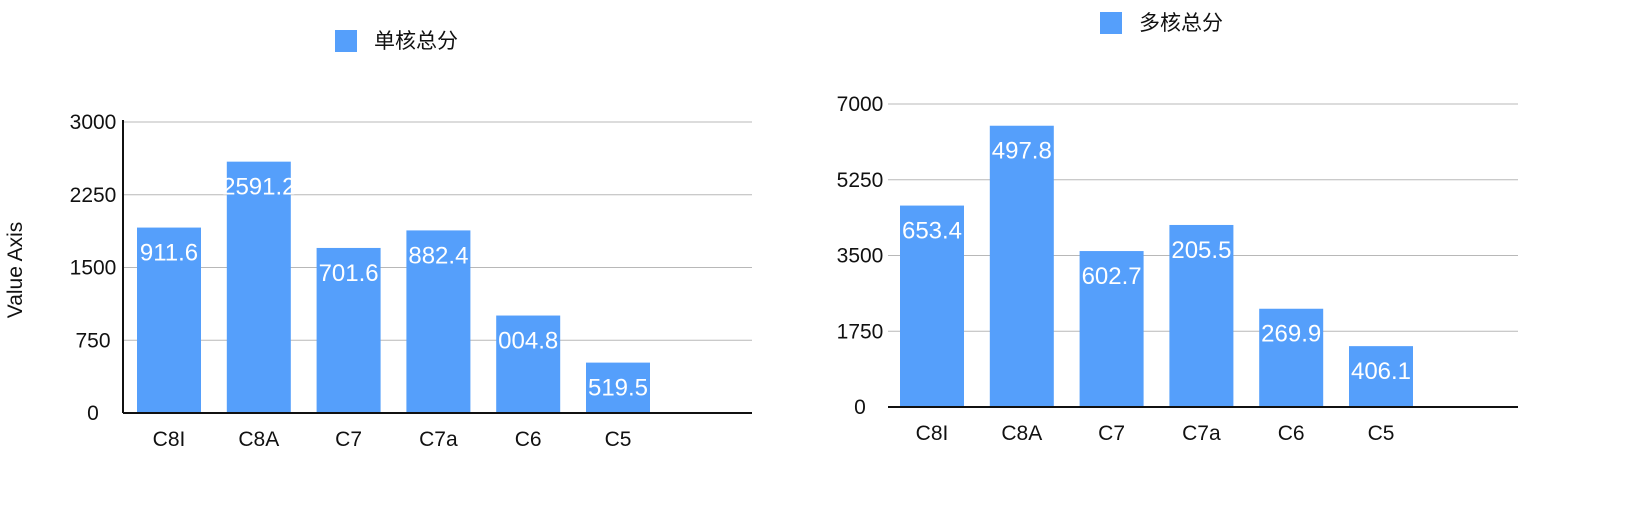 This screenshot has height=508, width=1642. I want to click on legend: 多核总分, so click(1161, 23).